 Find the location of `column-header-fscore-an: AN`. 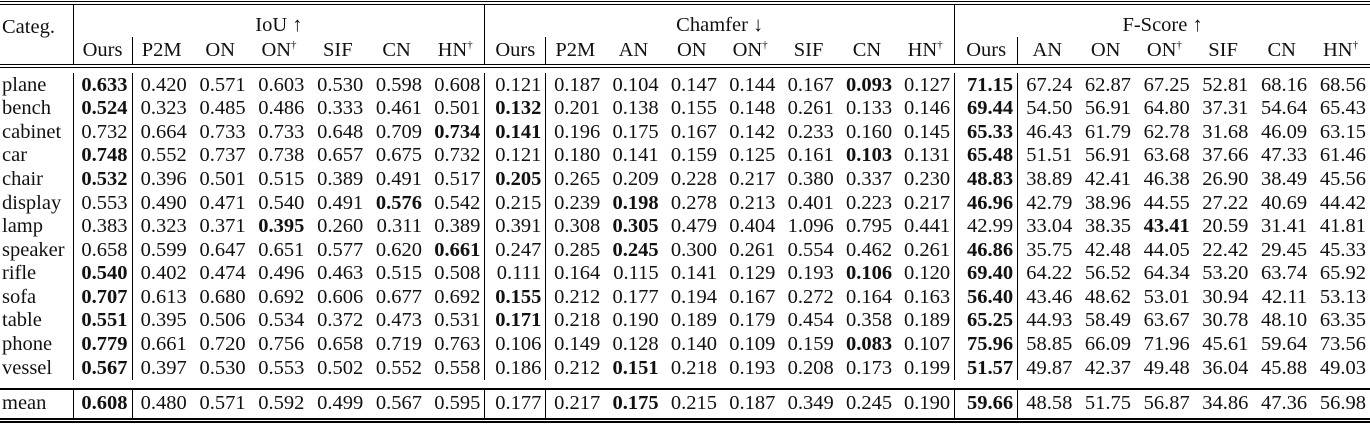

column-header-fscore-an: AN is located at coordinates (1047, 52).